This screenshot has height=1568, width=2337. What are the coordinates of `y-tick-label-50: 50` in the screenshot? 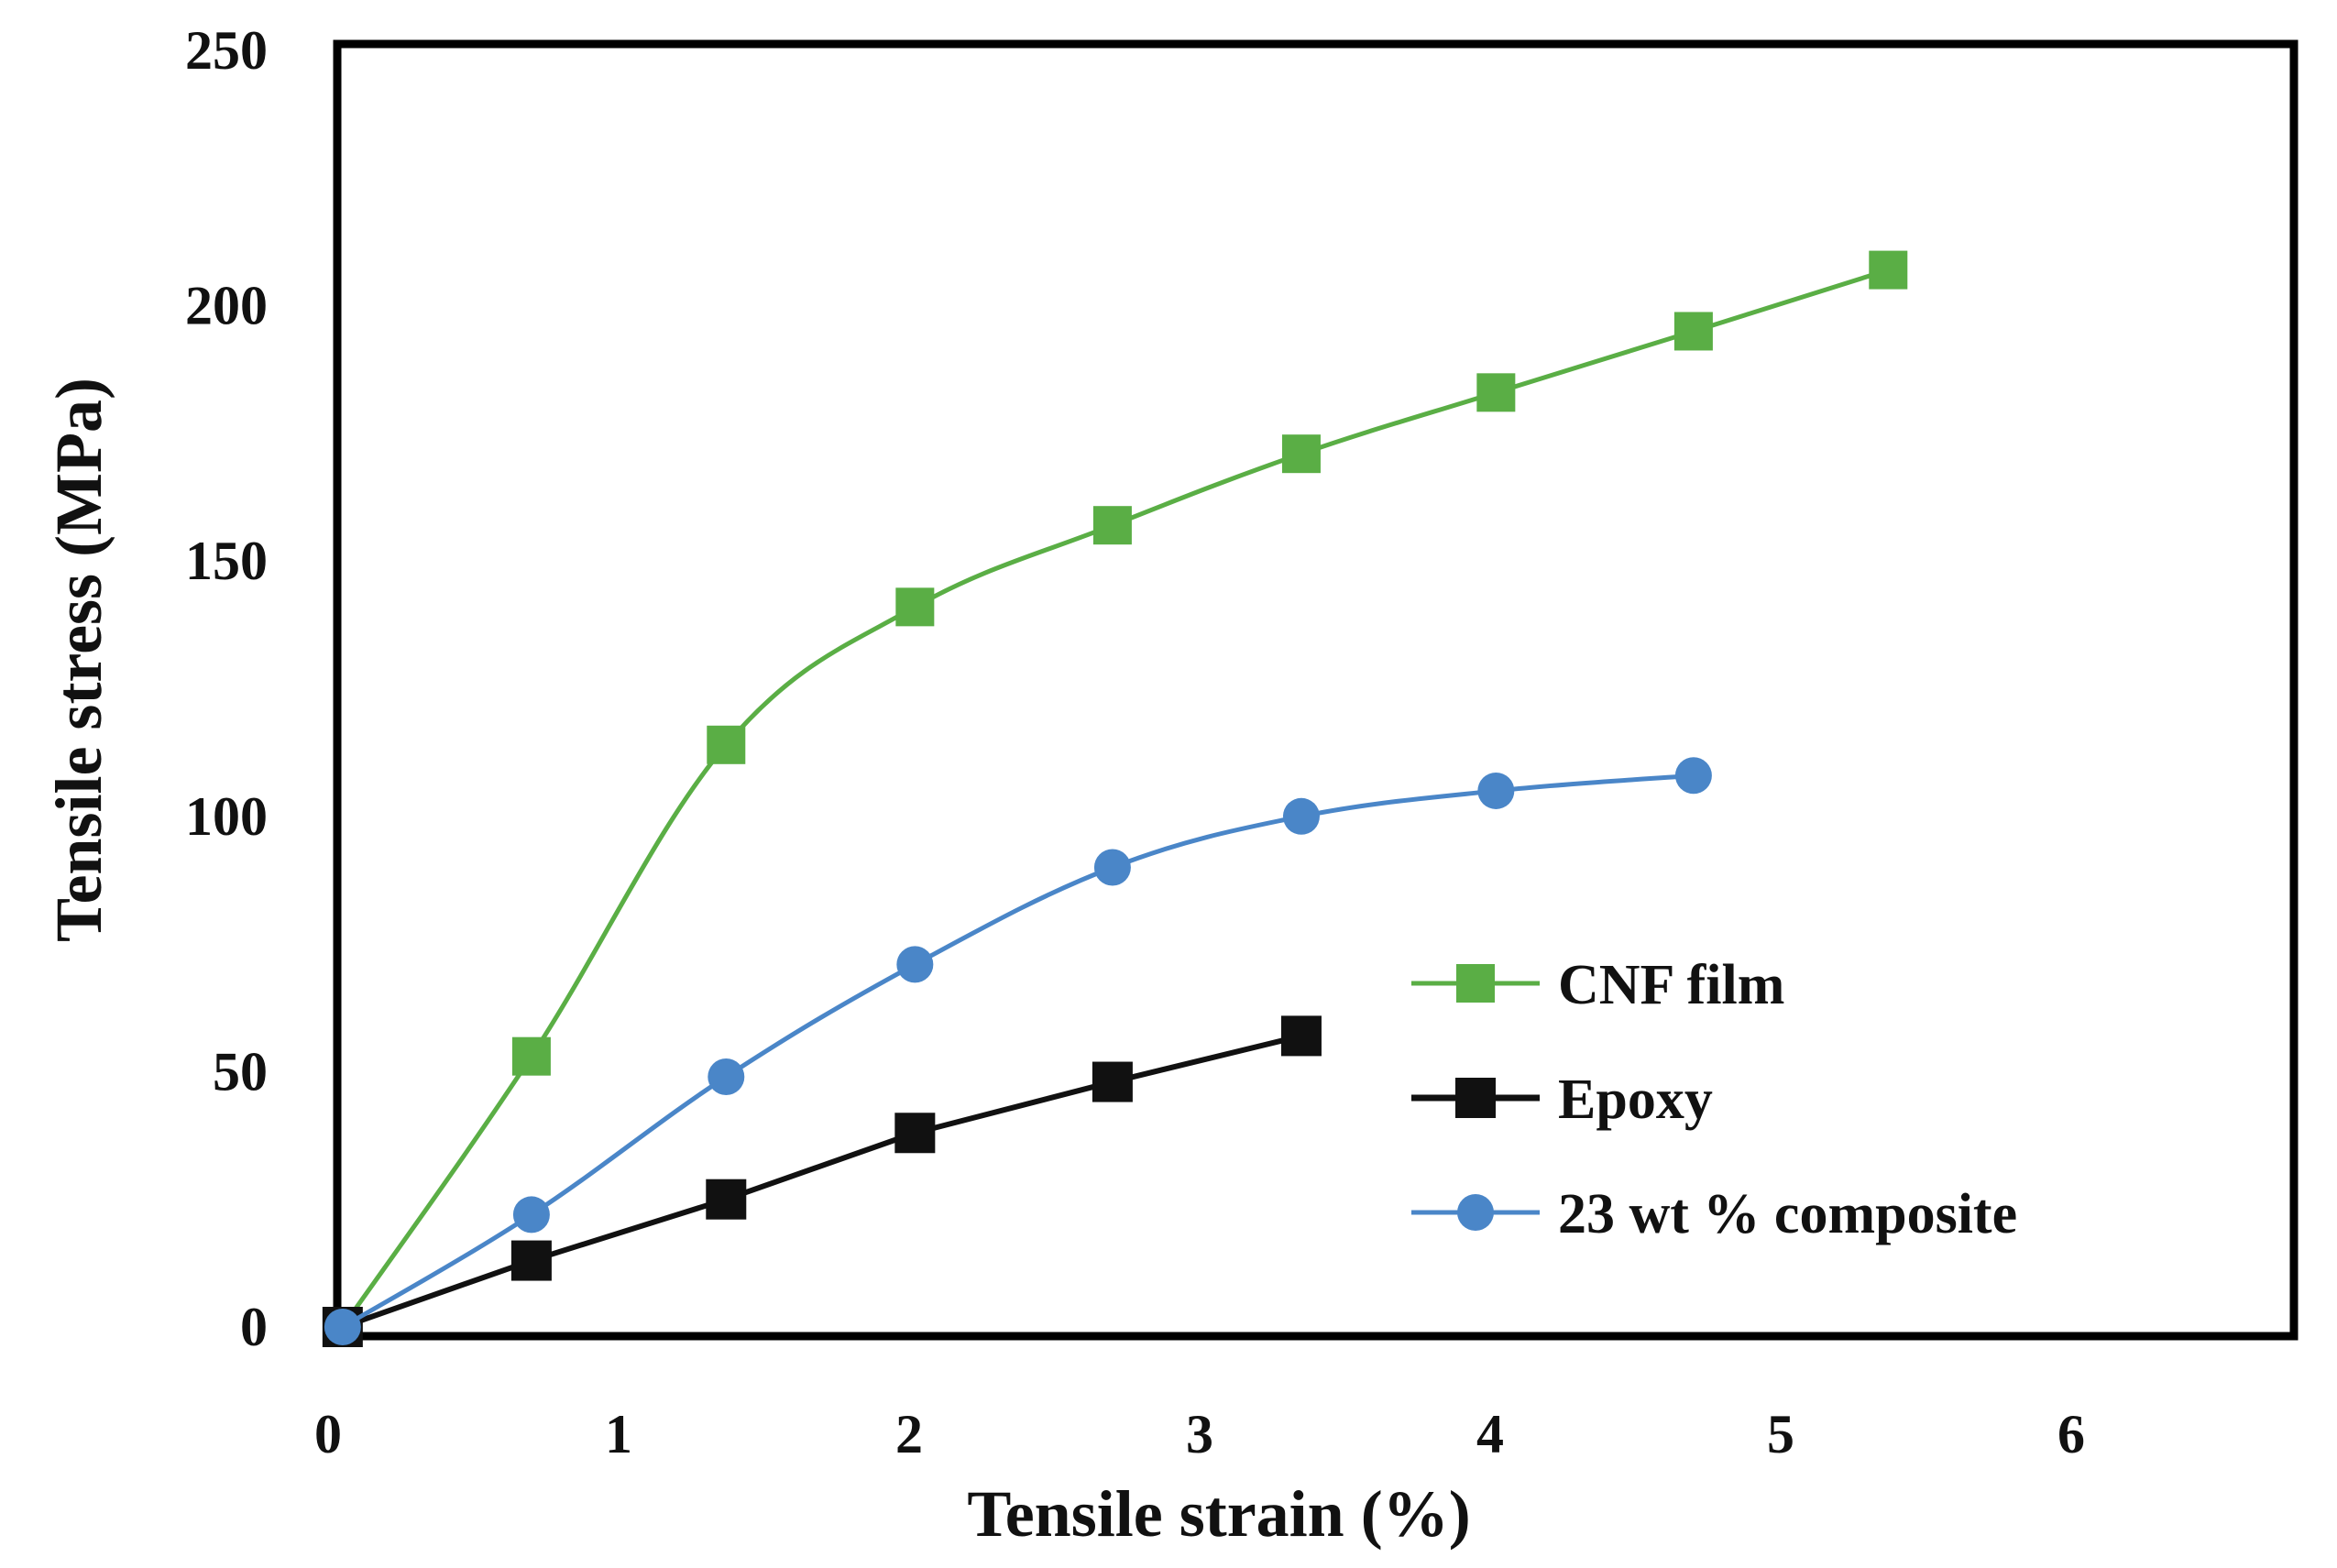 It's located at (241, 1071).